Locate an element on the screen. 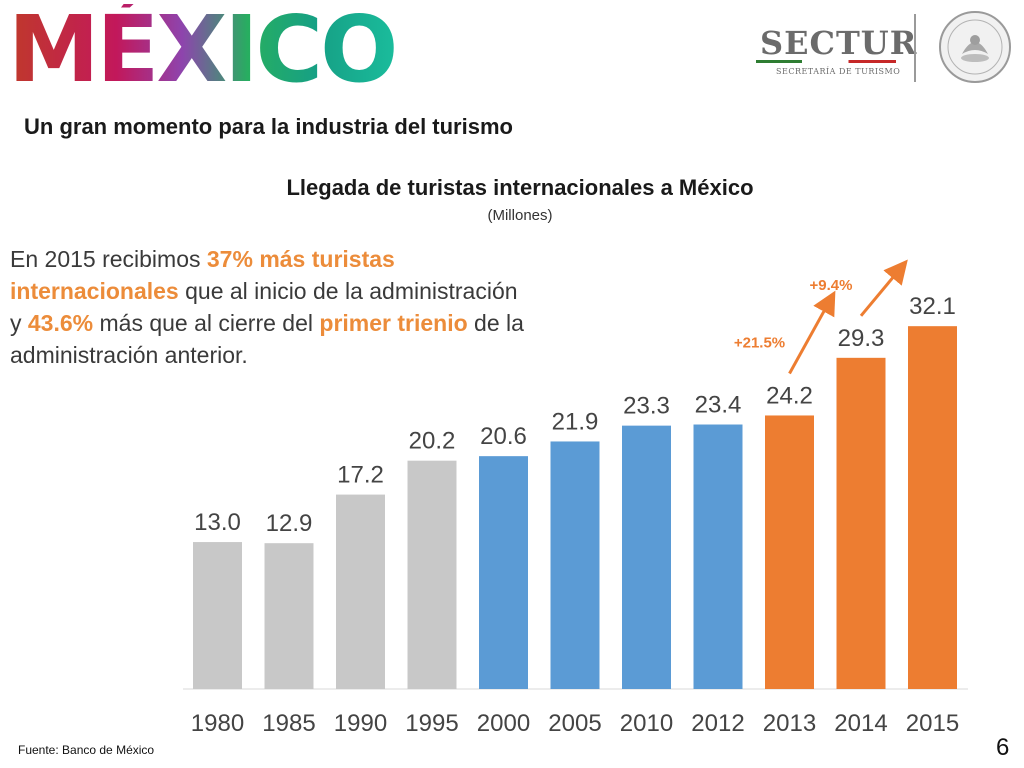 This screenshot has width=1024, height=768. note-text-3: más que al cierre del is located at coordinates (206, 323).